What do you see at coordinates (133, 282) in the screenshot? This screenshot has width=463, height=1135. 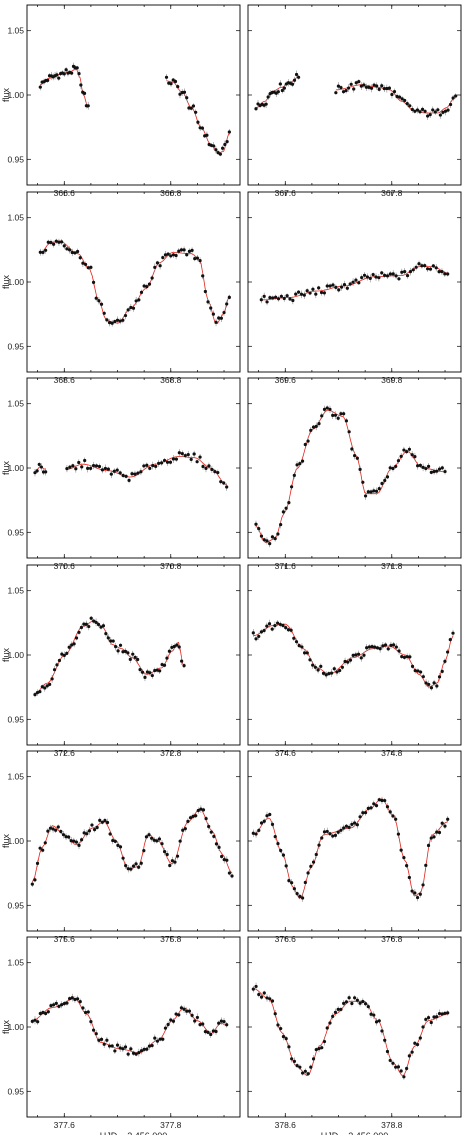 I see `panel-frame` at bounding box center [133, 282].